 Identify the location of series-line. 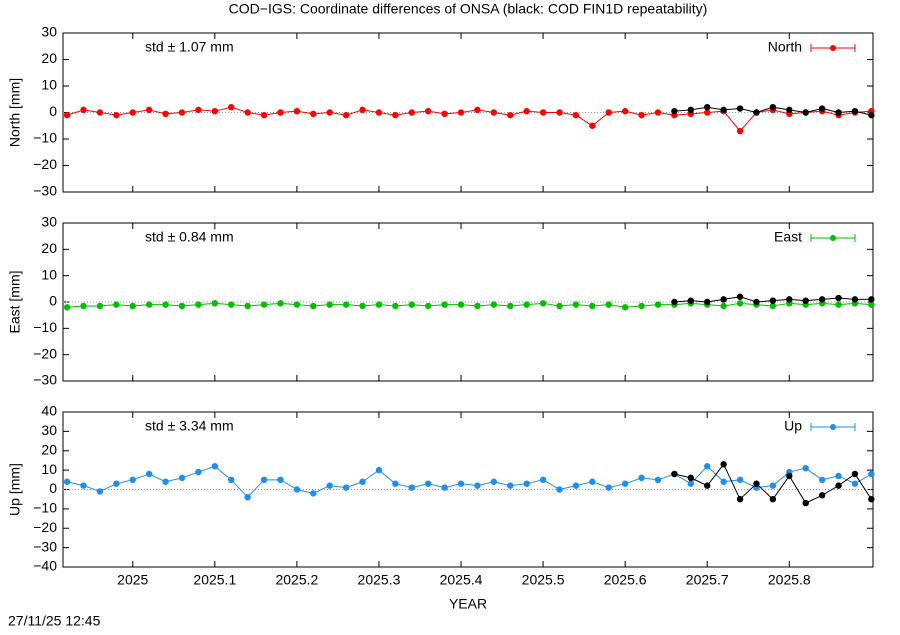
(469, 481).